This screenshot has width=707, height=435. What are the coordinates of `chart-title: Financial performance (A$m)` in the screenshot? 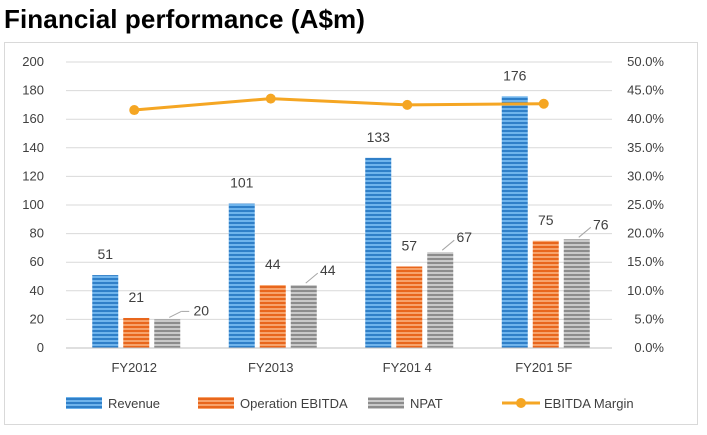 It's located at (185, 19).